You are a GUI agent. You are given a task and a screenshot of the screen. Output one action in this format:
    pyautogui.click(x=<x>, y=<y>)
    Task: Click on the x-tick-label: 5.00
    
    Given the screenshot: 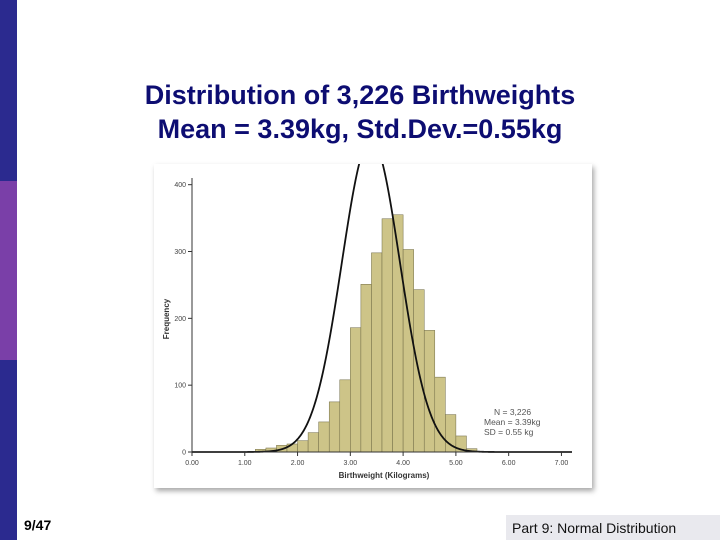 What is the action you would take?
    pyautogui.click(x=456, y=463)
    